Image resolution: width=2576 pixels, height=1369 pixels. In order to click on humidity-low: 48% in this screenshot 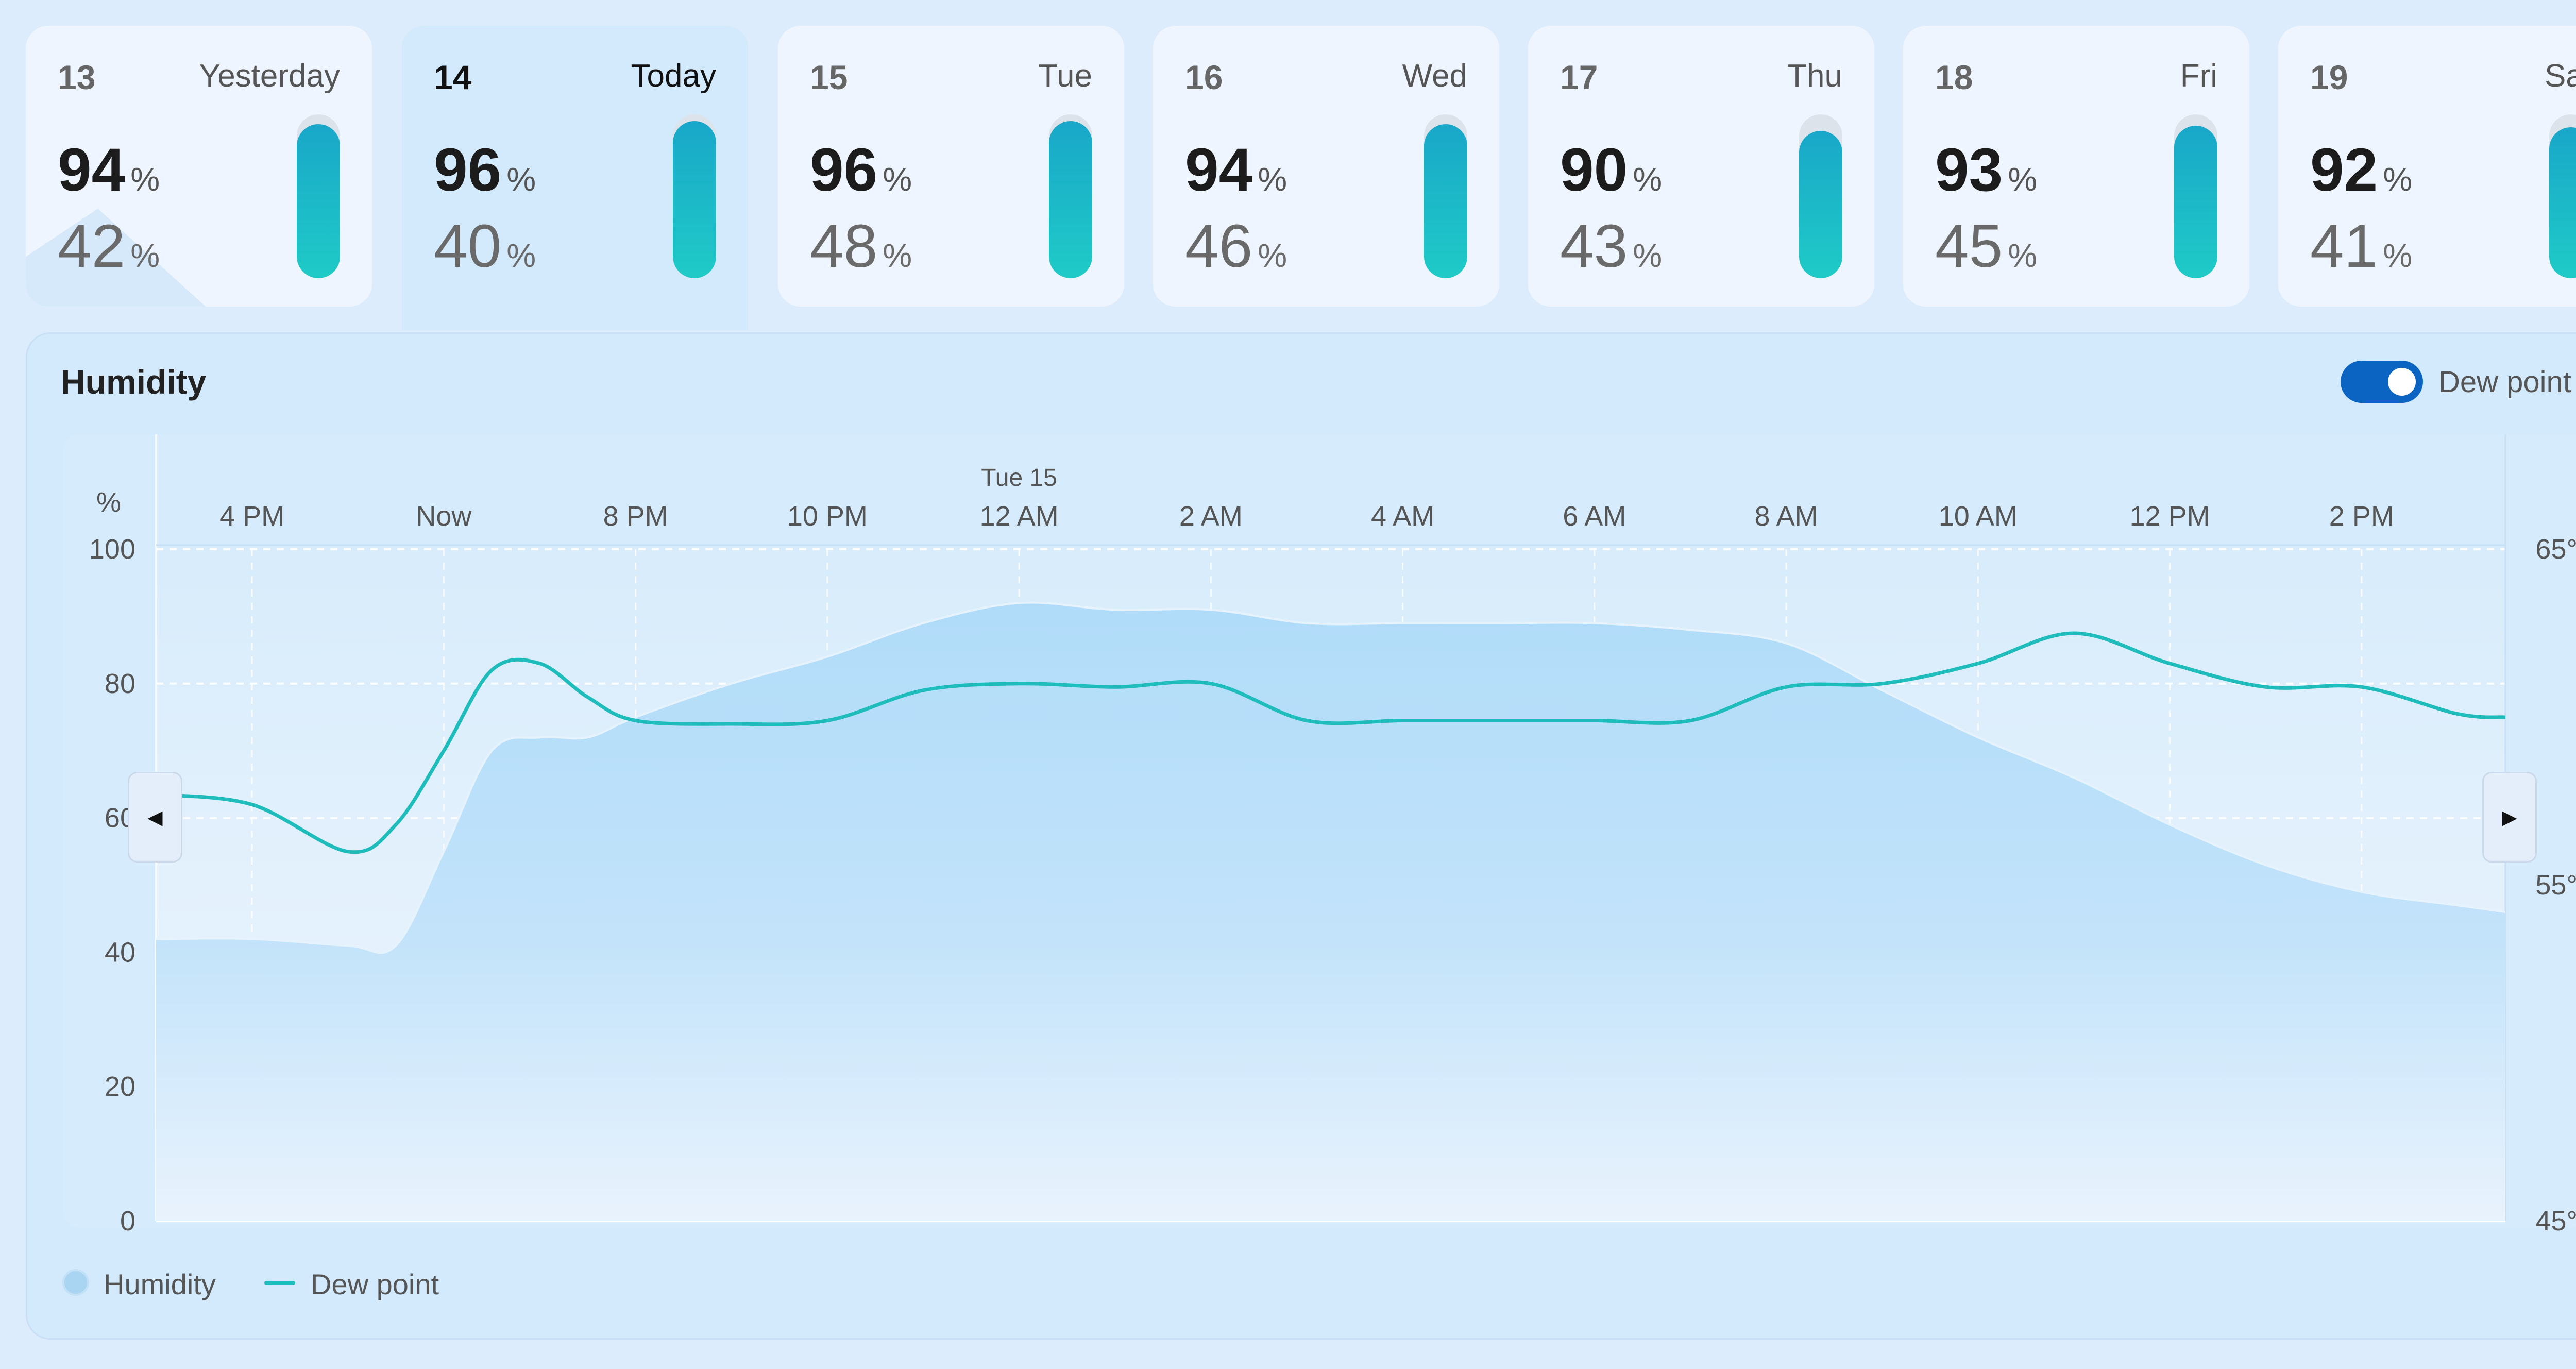, I will do `click(861, 246)`.